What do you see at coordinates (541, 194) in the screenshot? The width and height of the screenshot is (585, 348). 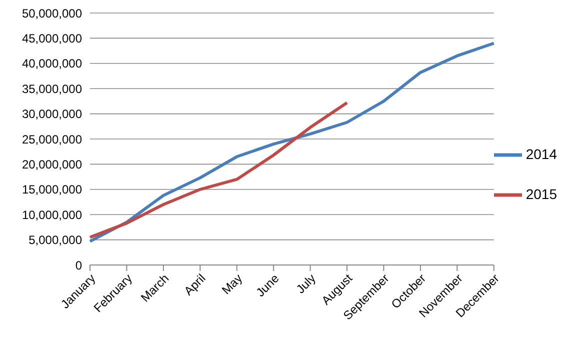 I see `legend-label: 2015` at bounding box center [541, 194].